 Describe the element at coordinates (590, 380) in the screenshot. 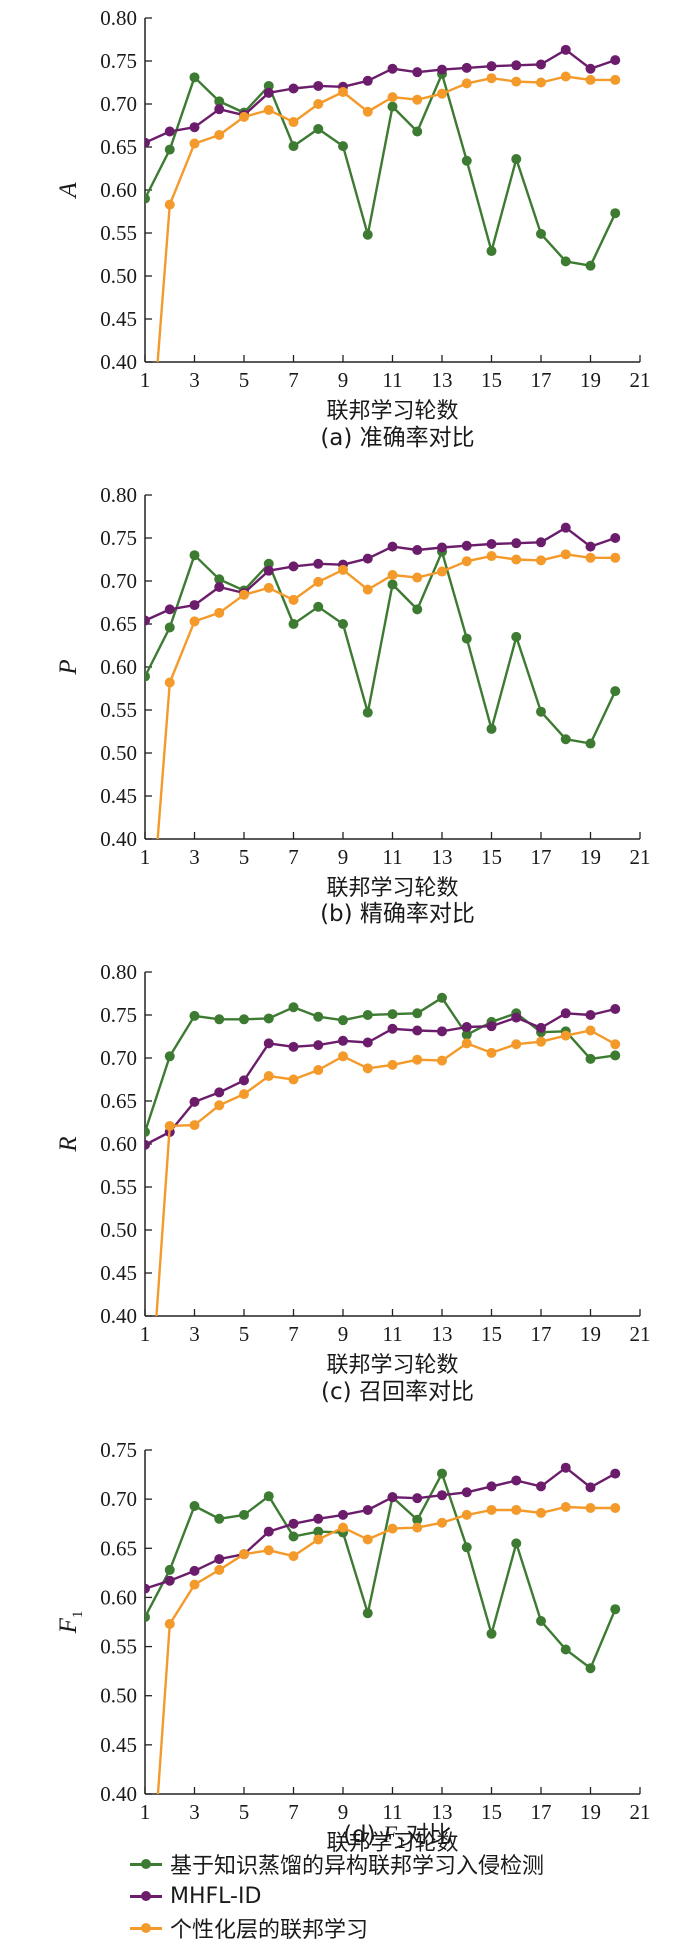

I see `x-tick-label-a: 19` at that location.